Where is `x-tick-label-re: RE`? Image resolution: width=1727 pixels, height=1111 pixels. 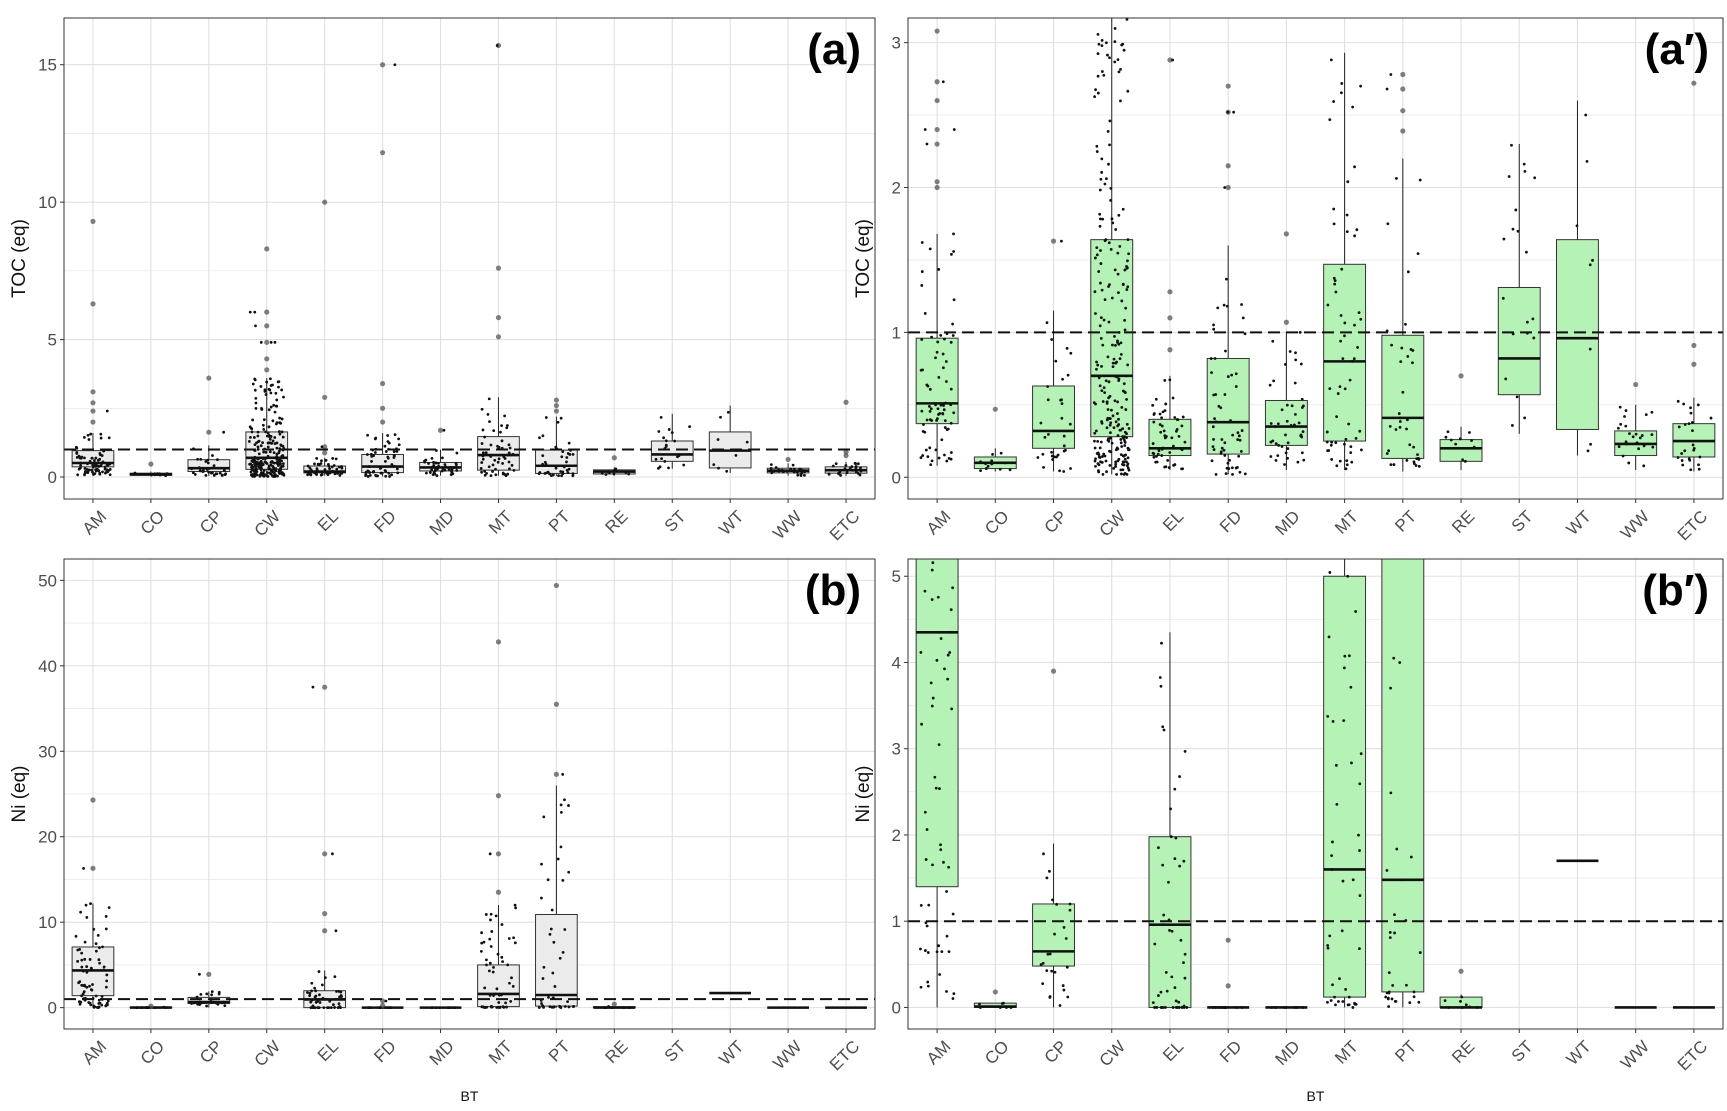
x-tick-label-re: RE is located at coordinates (616, 522).